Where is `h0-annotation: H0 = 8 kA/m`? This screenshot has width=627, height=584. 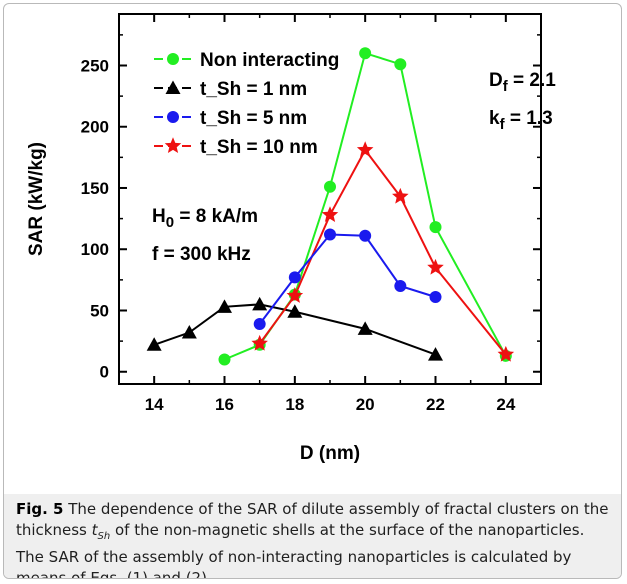
h0-annotation: H0 = 8 kA/m is located at coordinates (205, 218).